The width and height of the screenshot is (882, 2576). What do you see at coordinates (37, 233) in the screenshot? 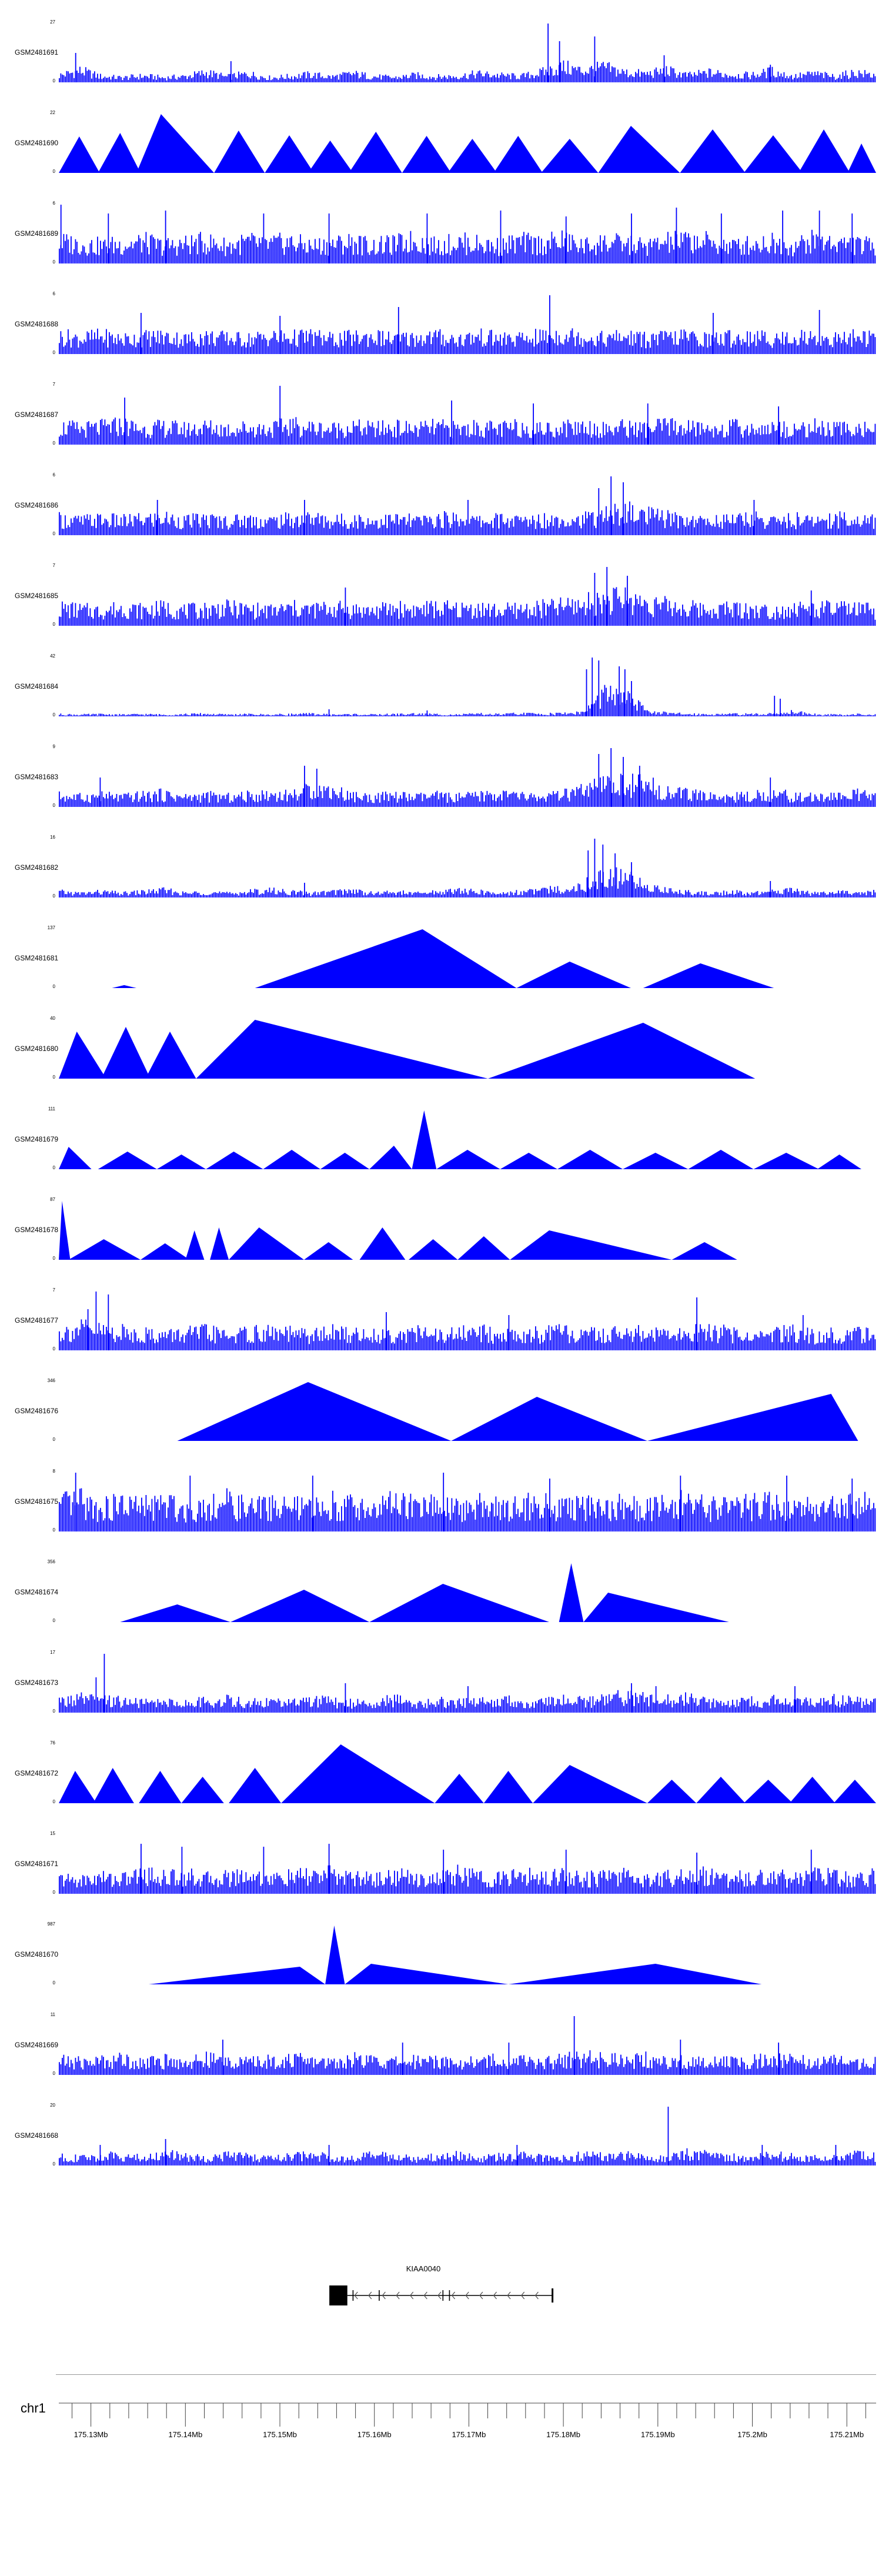
I see `track-label: GSM2481689` at bounding box center [37, 233].